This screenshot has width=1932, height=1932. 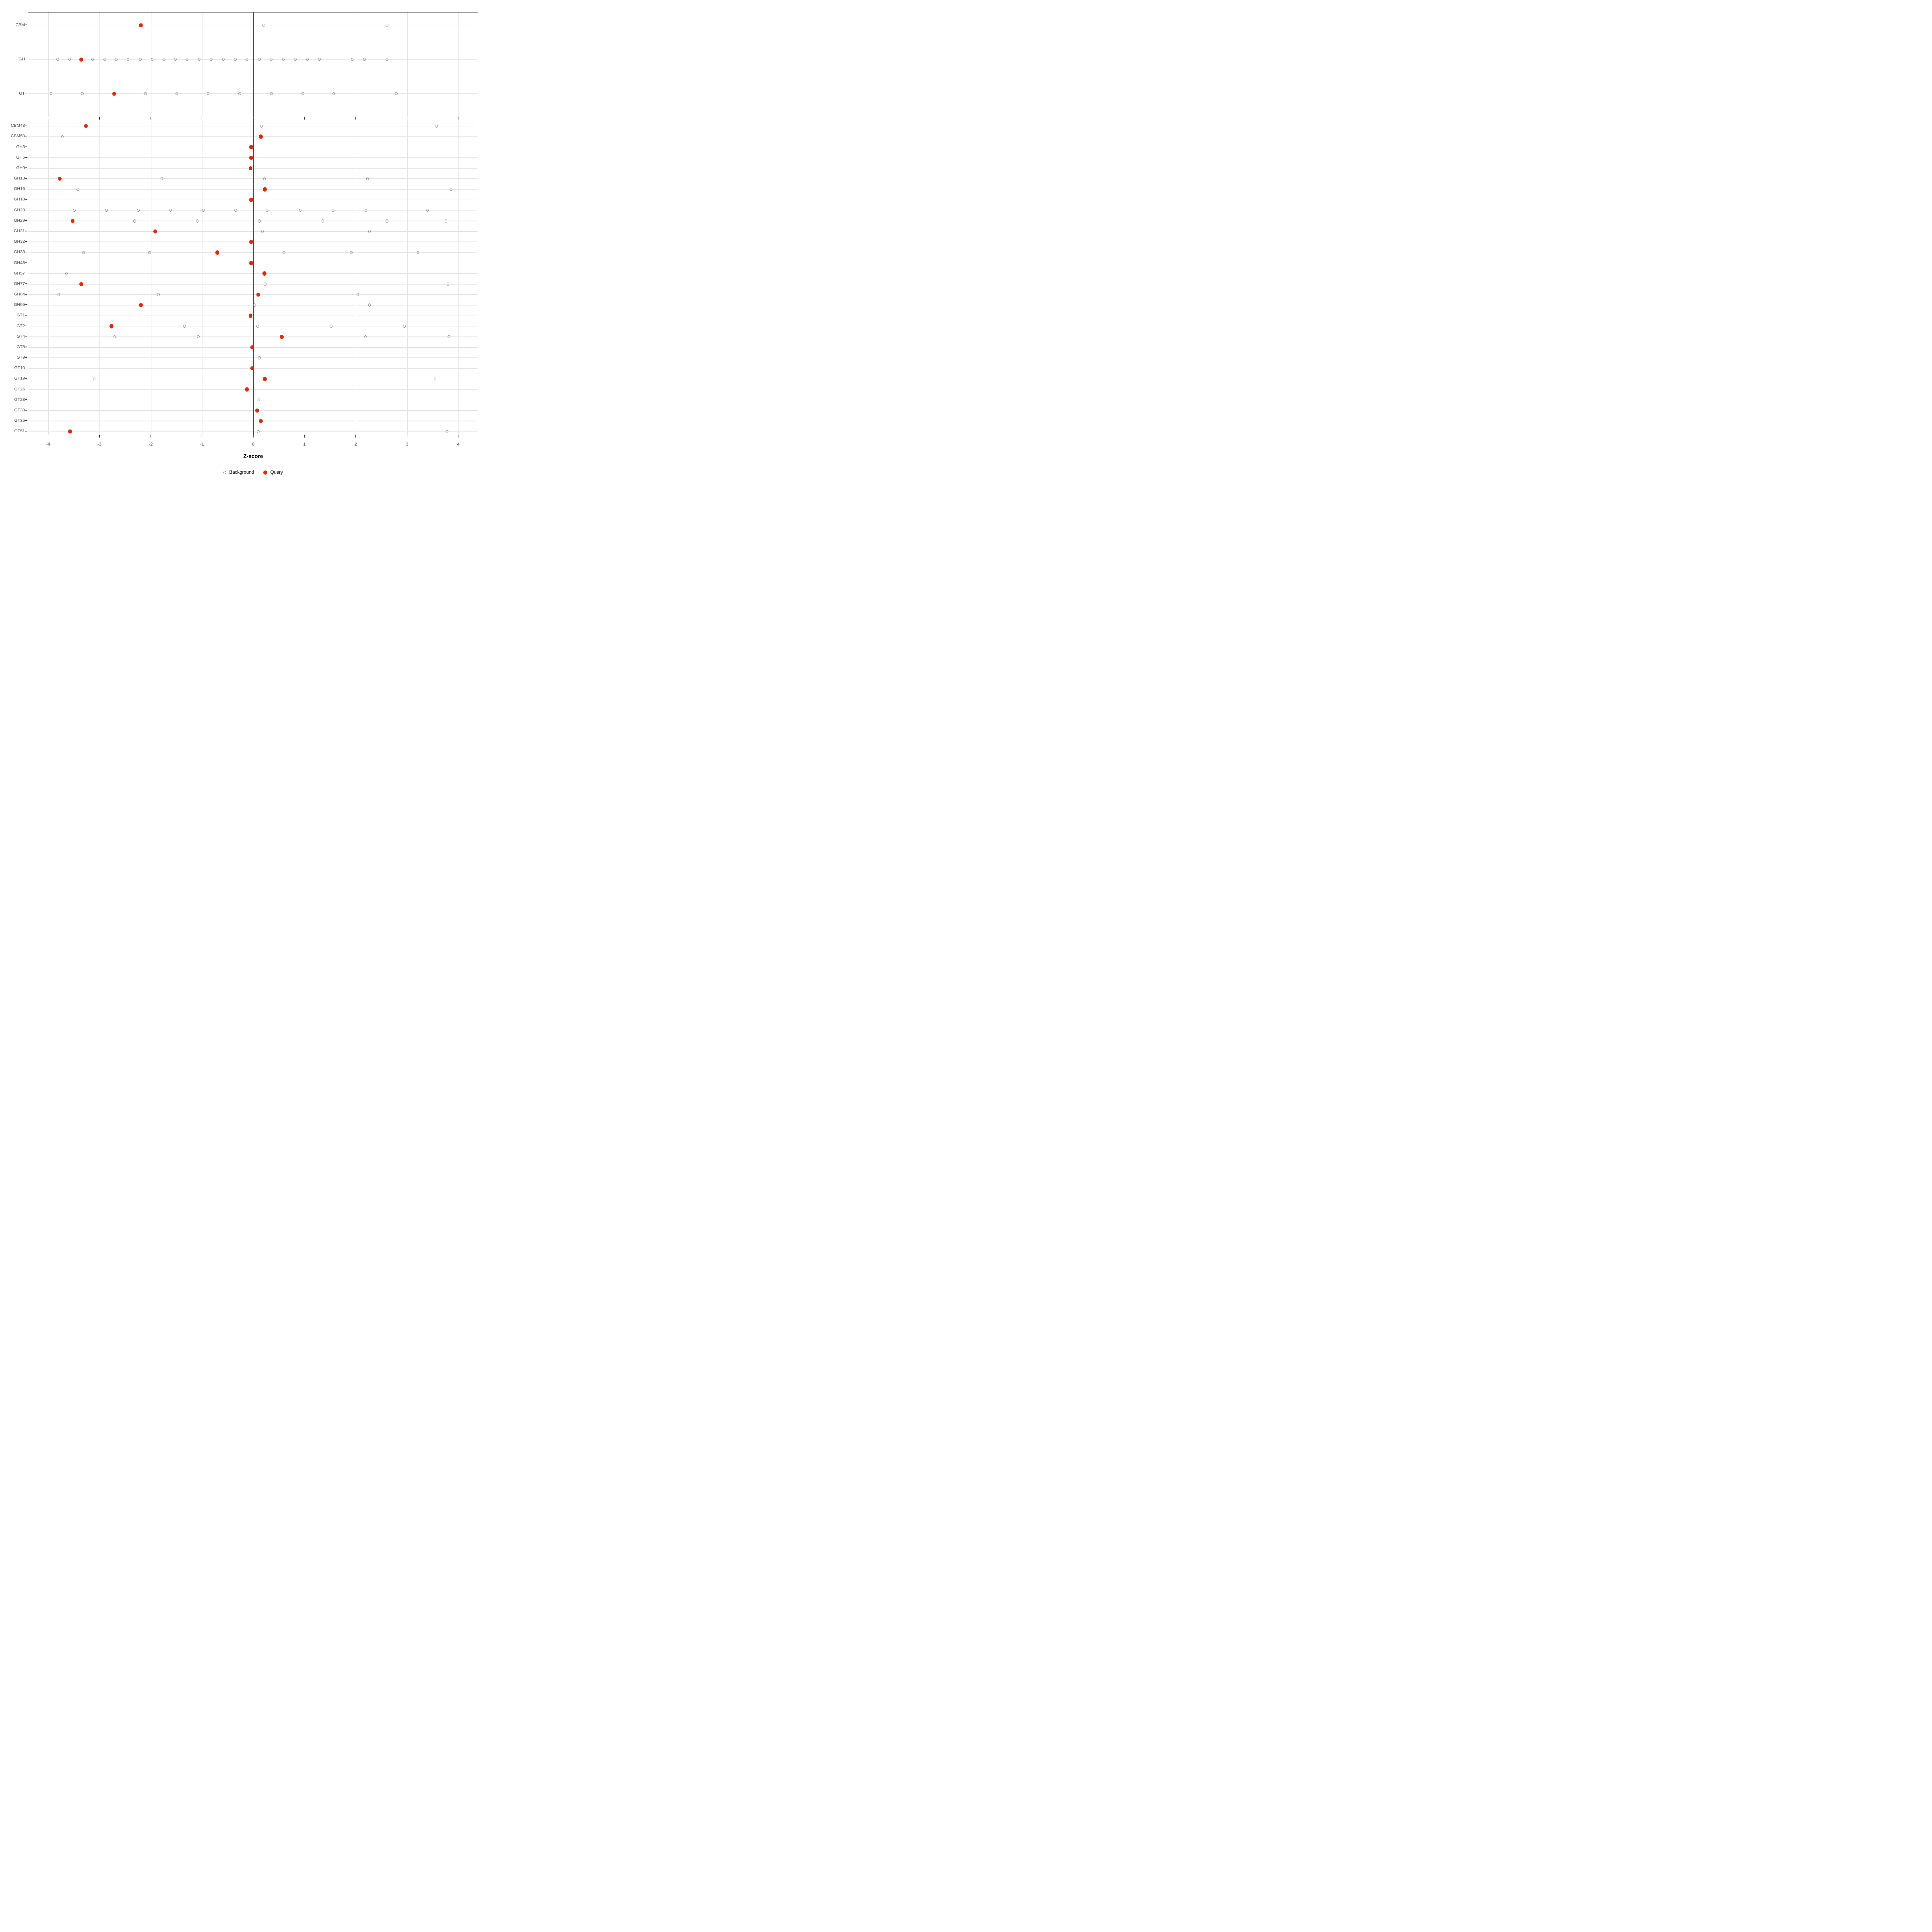 I want to click on category-label: GH5, so click(x=20, y=157).